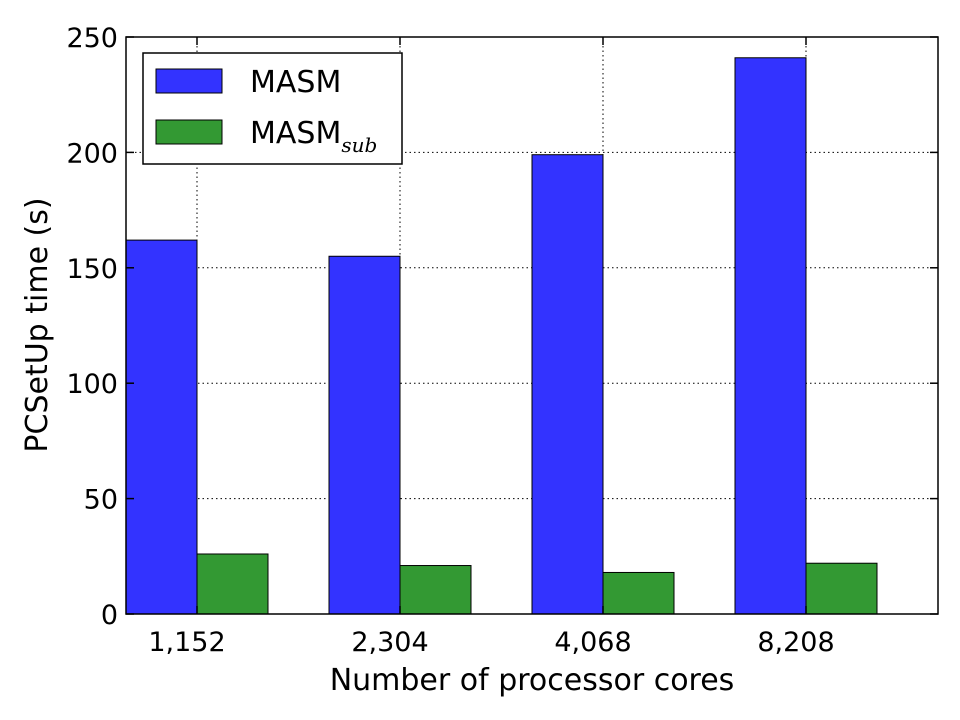  Describe the element at coordinates (37, 324) in the screenshot. I see `y-axis-label: PCSetUp time (s)` at that location.